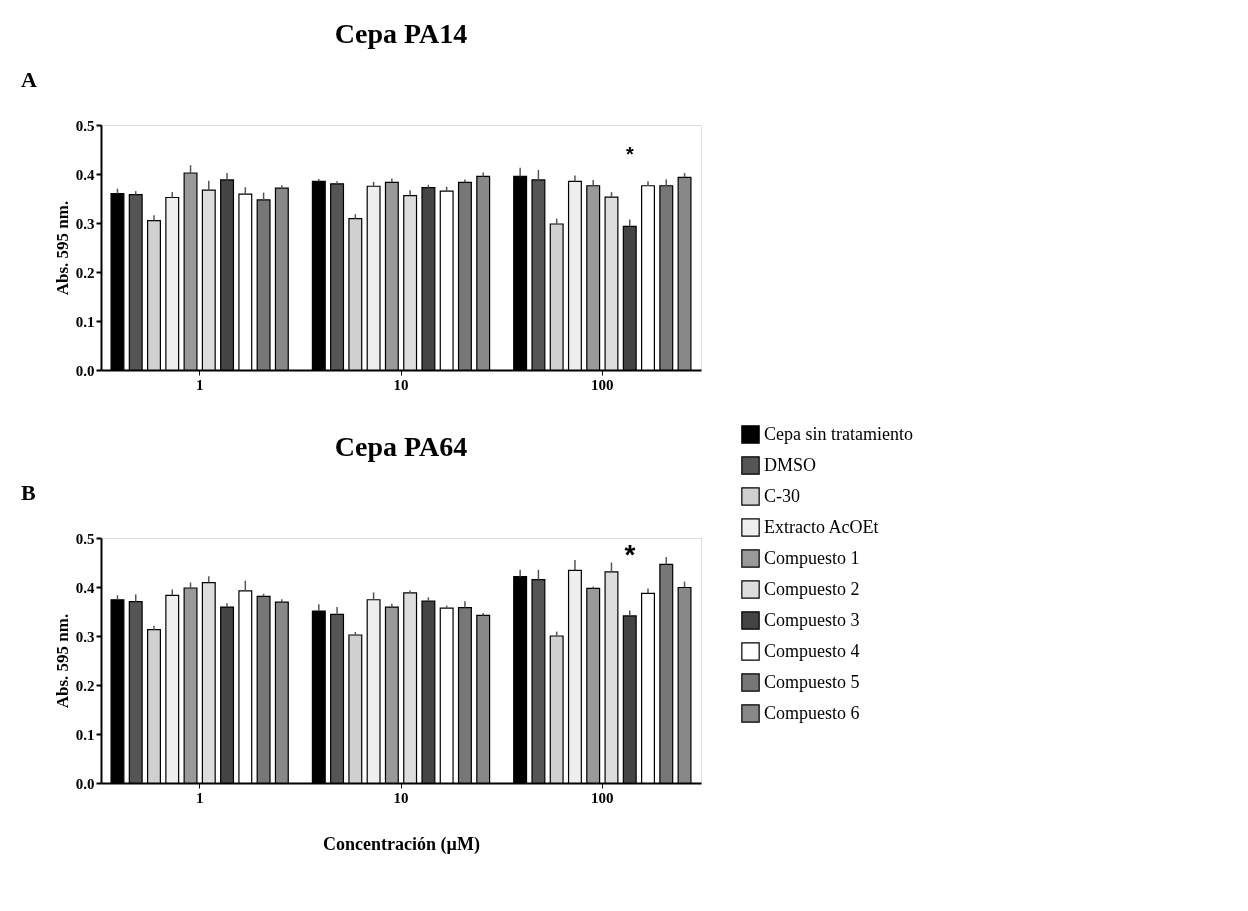  I want to click on legend-label: Compuesto 2, so click(812, 588).